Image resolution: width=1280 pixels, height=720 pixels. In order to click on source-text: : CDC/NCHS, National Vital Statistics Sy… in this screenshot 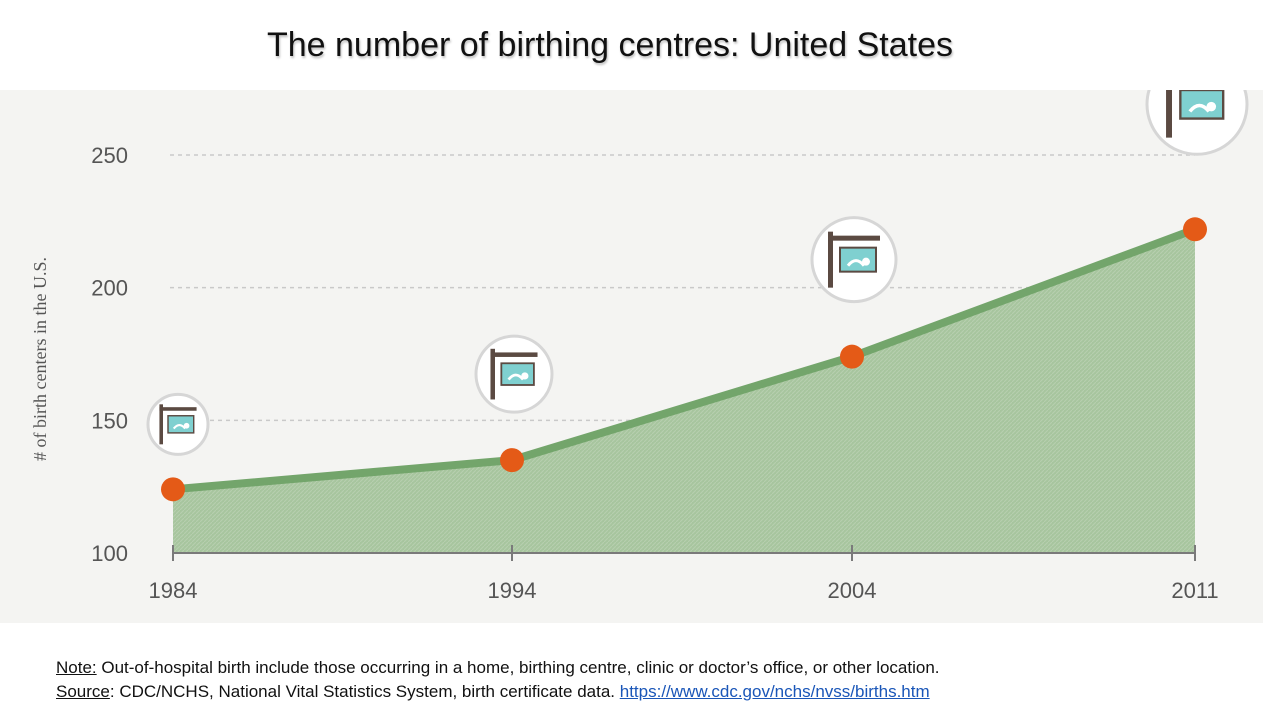, I will do `click(364, 691)`.